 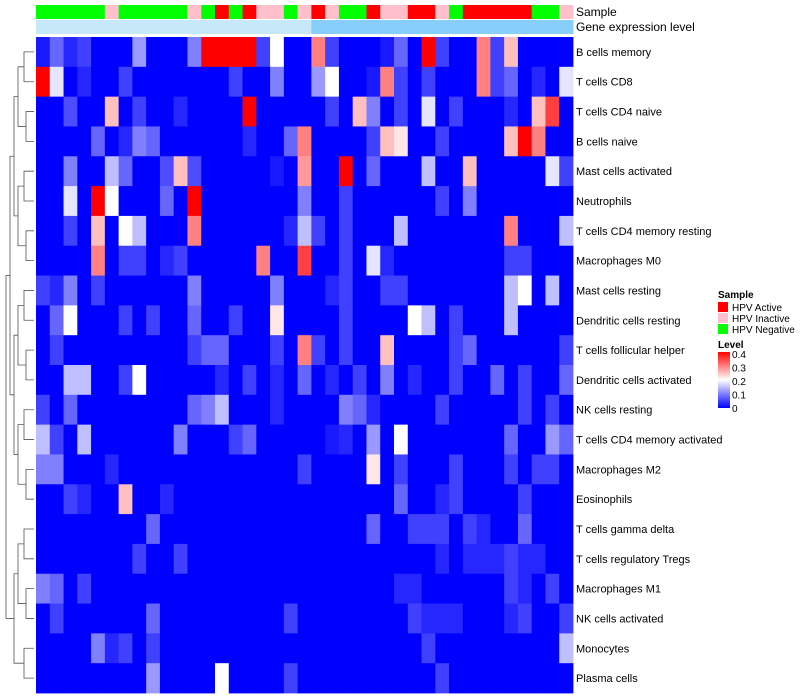 I want to click on row-label: Eosinophils, so click(x=604, y=500).